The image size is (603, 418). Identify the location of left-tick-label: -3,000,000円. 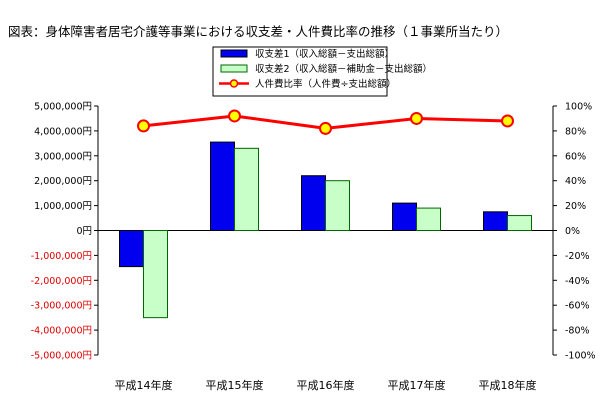
(61, 306).